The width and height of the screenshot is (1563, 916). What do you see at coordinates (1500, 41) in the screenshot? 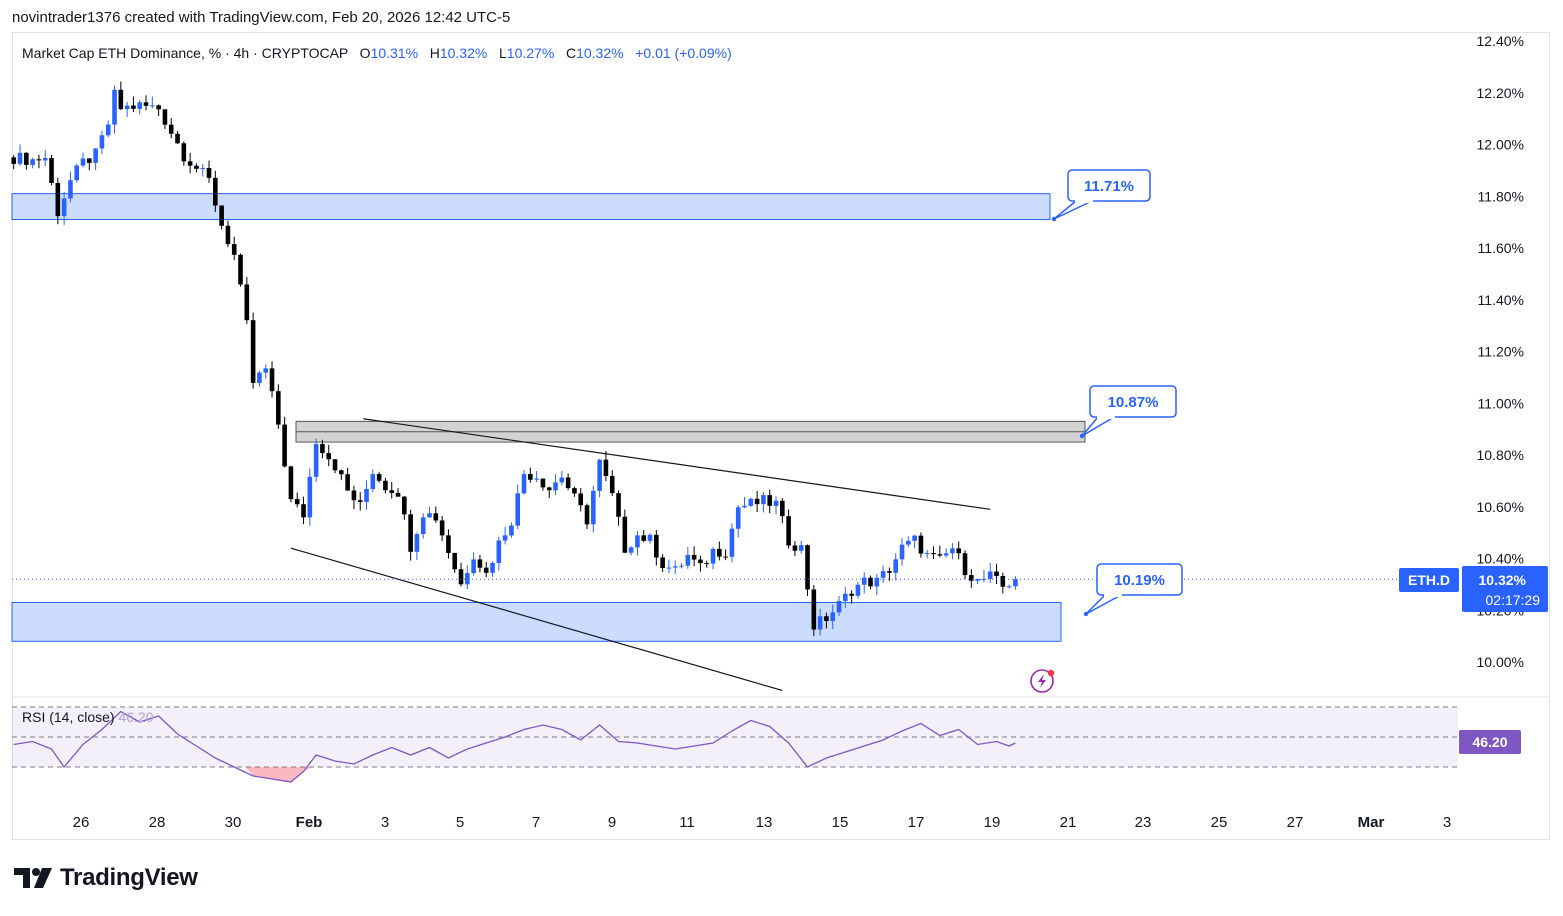
I see `y-tick-label: 12.40%` at bounding box center [1500, 41].